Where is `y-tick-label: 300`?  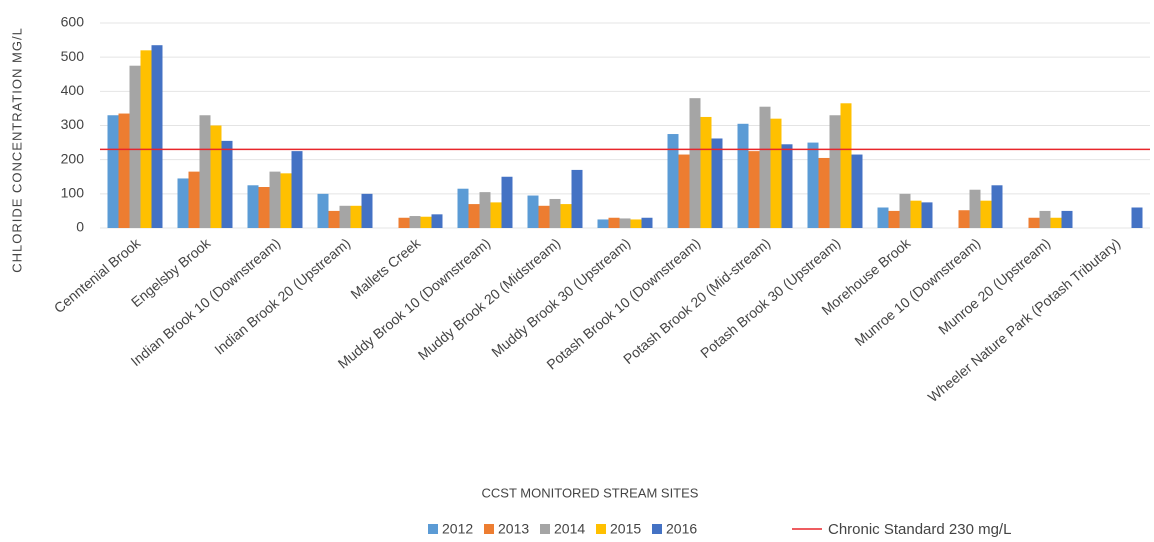 y-tick-label: 300 is located at coordinates (73, 124).